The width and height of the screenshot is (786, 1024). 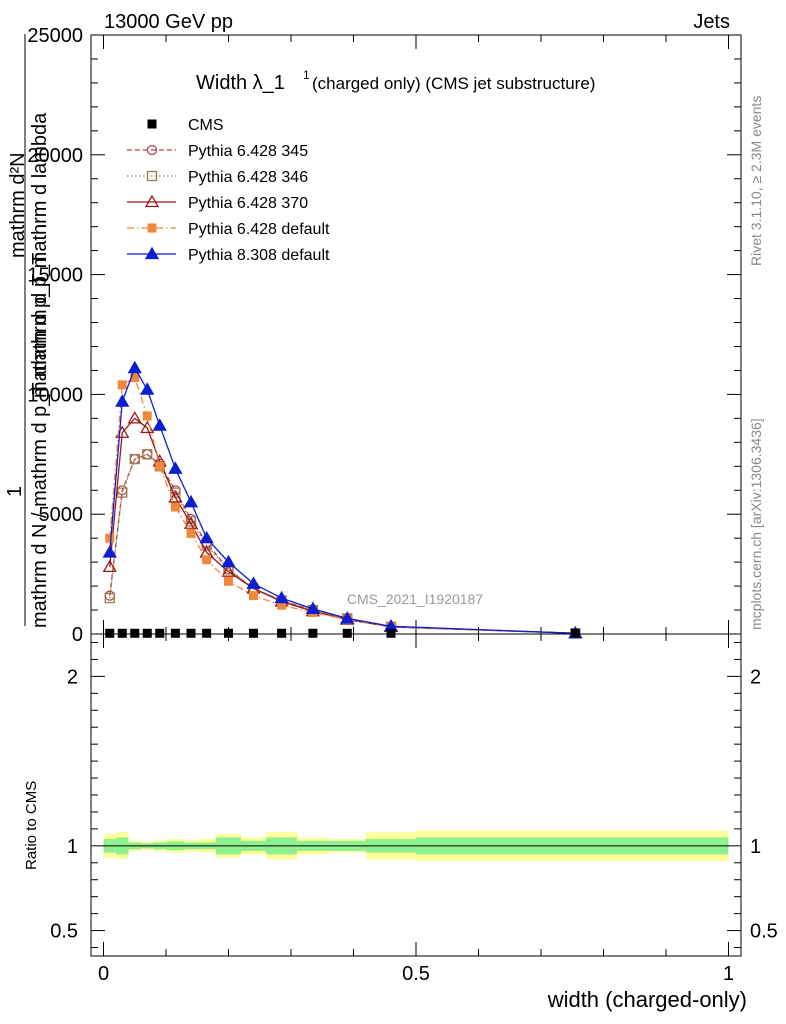 I want to click on main-title-text: Width λ_1, so click(x=240, y=83).